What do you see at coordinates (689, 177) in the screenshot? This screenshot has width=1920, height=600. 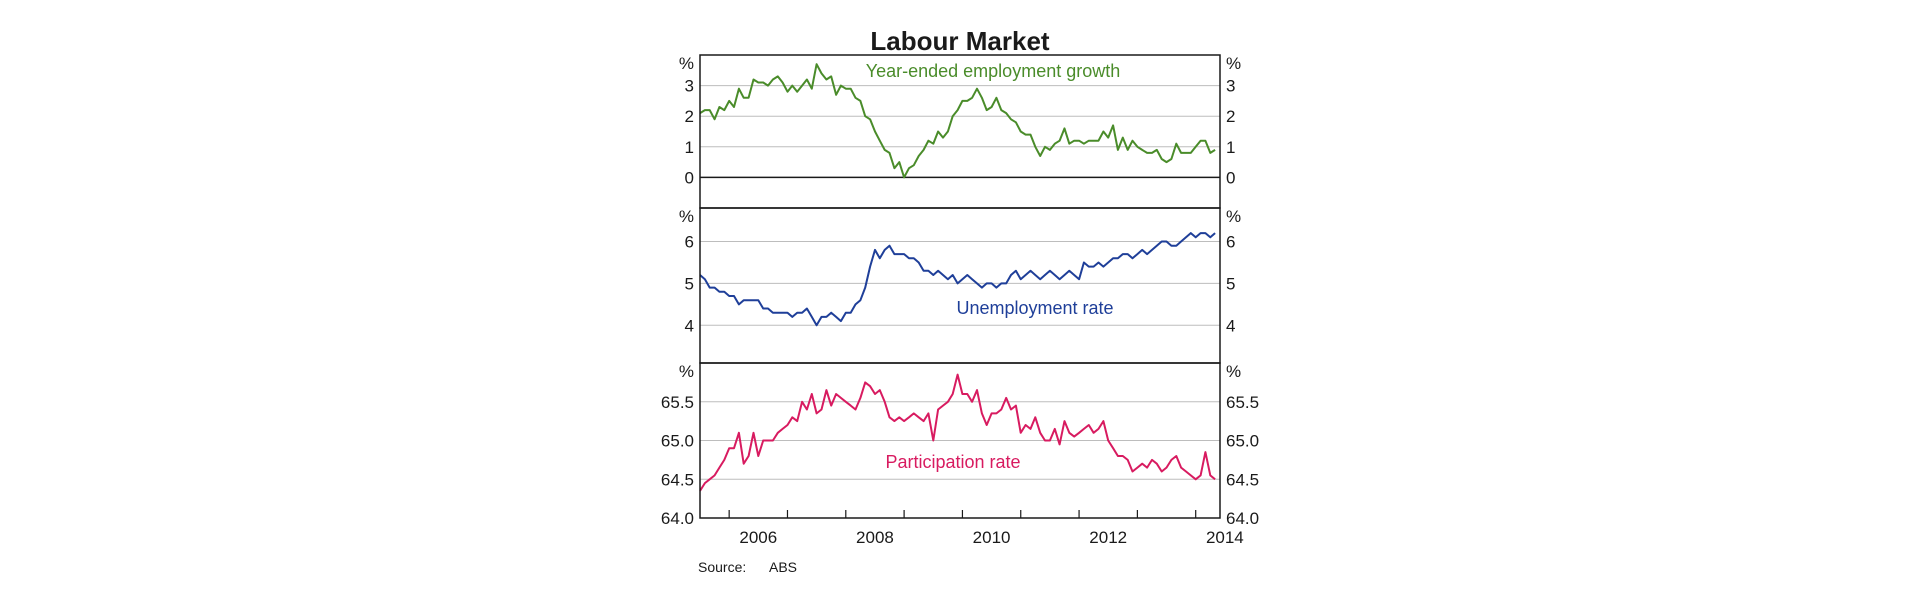 I see `y-tick-label-left: 0` at bounding box center [689, 177].